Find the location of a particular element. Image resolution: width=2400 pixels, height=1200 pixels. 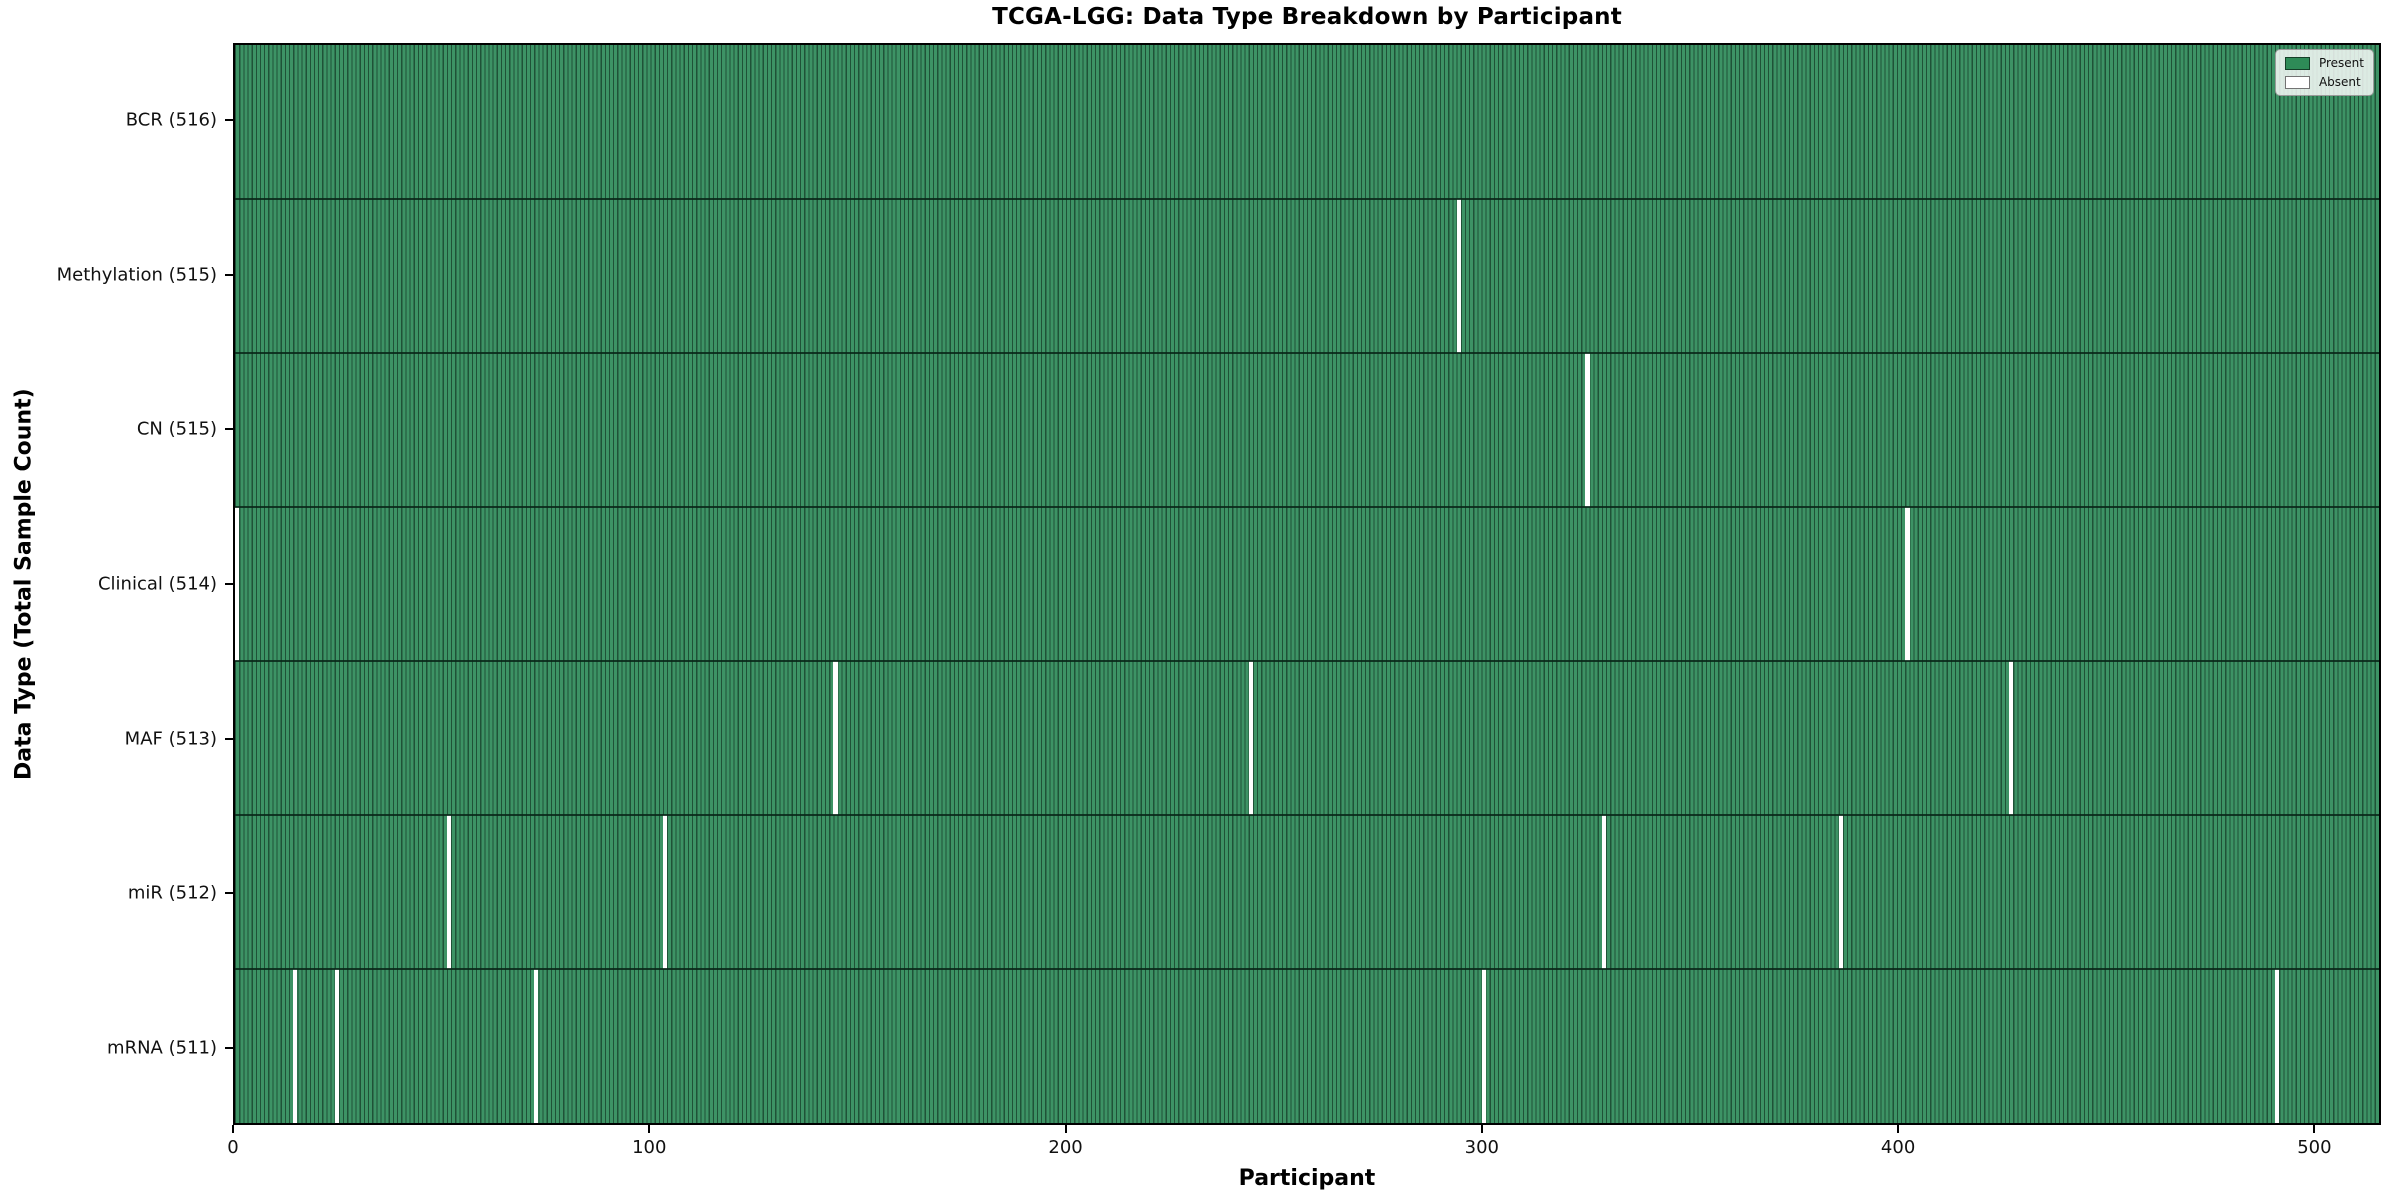

x-tick-label: 200 is located at coordinates (1065, 1147).